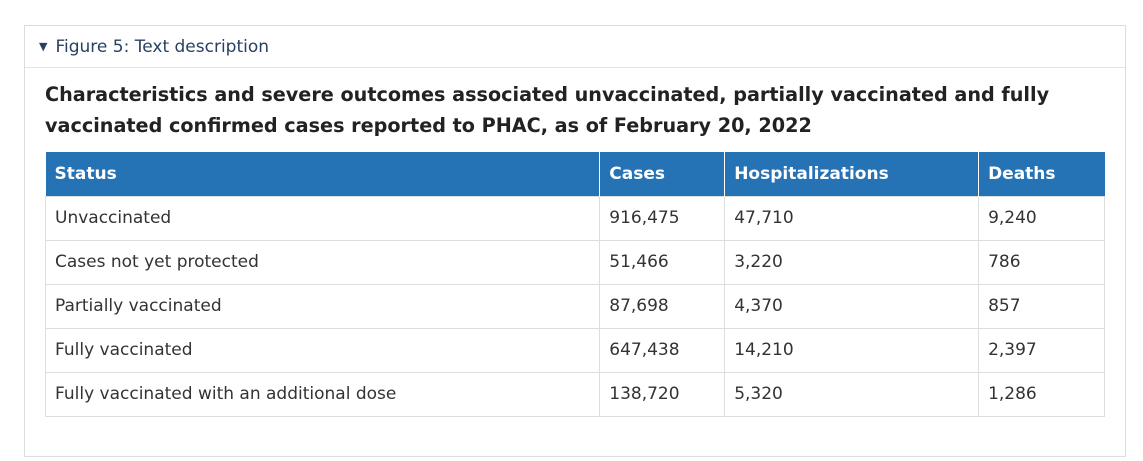  What do you see at coordinates (852, 262) in the screenshot?
I see `cell-hospitalizations: 3,220` at bounding box center [852, 262].